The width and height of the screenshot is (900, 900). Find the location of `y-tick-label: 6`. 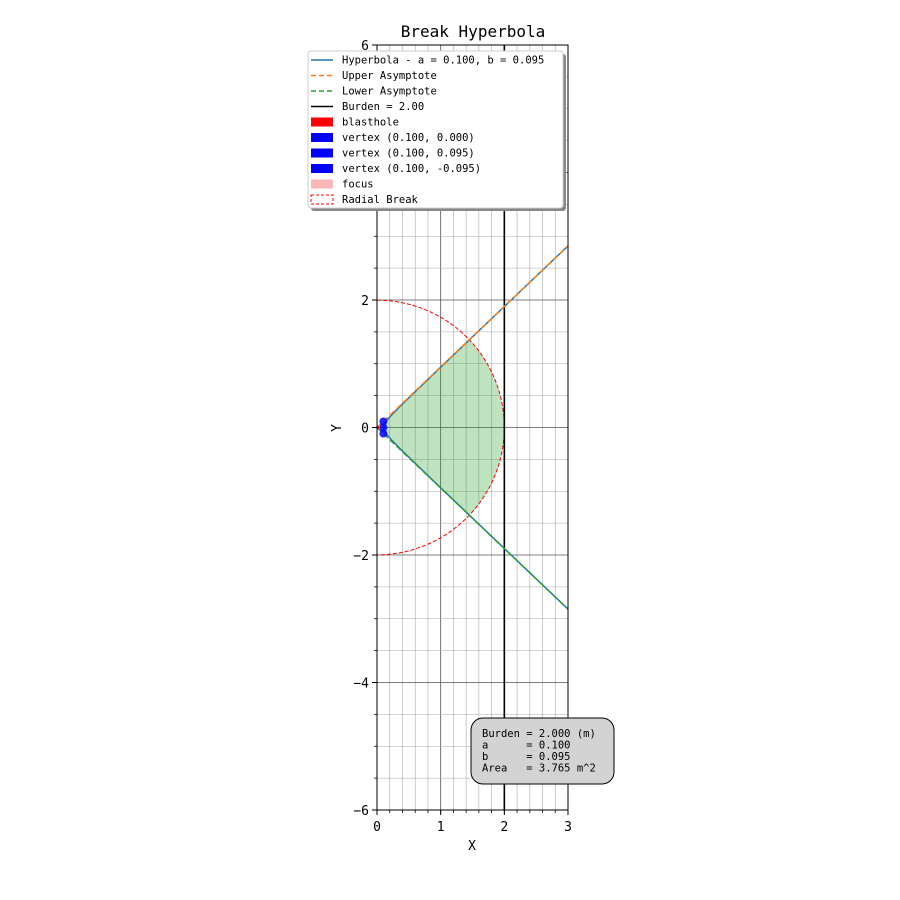

y-tick-label: 6 is located at coordinates (365, 46).